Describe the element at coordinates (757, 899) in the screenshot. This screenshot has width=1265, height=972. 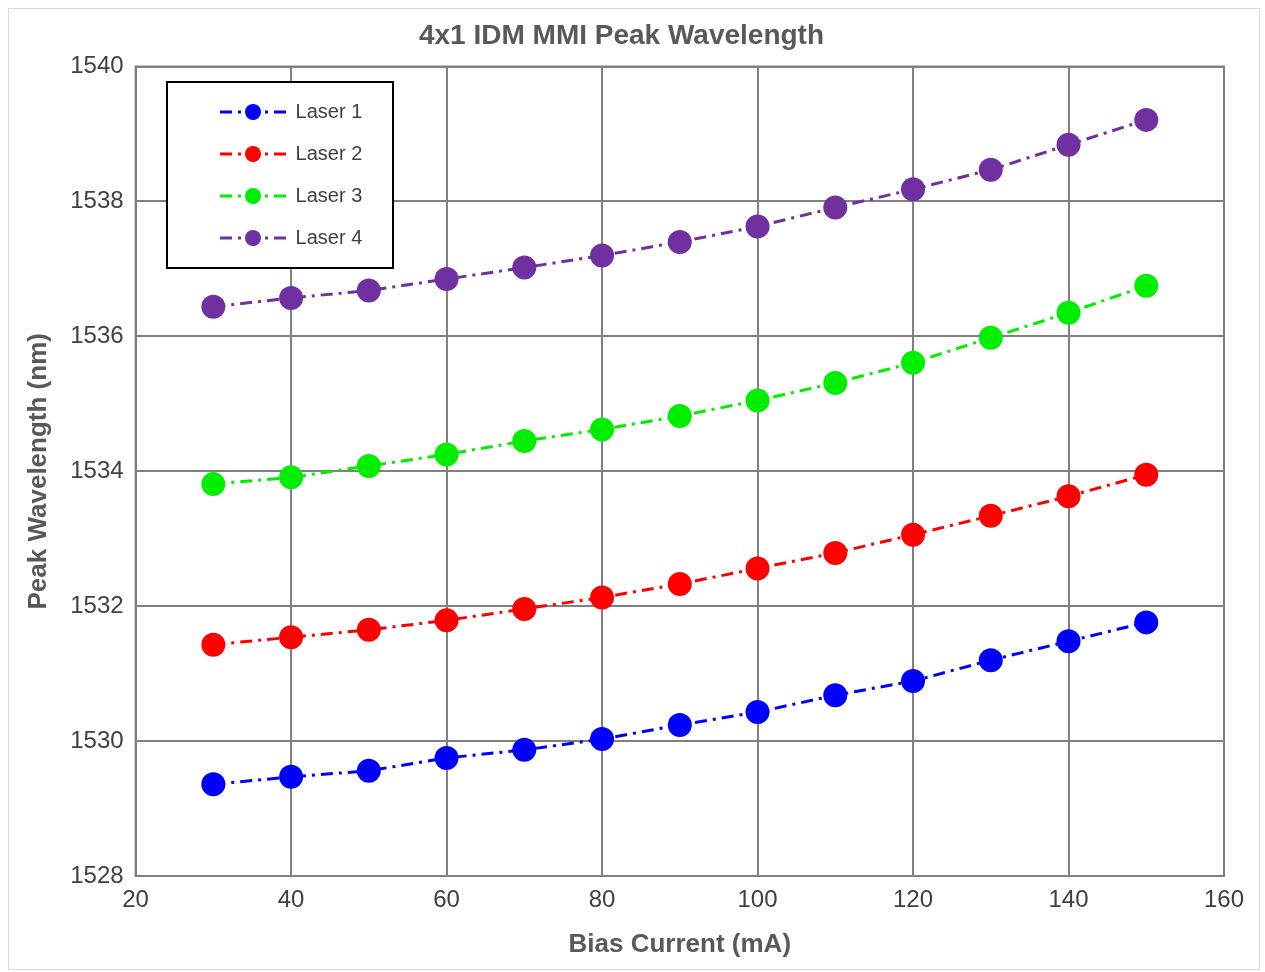
I see `x-tick-label: 100` at that location.